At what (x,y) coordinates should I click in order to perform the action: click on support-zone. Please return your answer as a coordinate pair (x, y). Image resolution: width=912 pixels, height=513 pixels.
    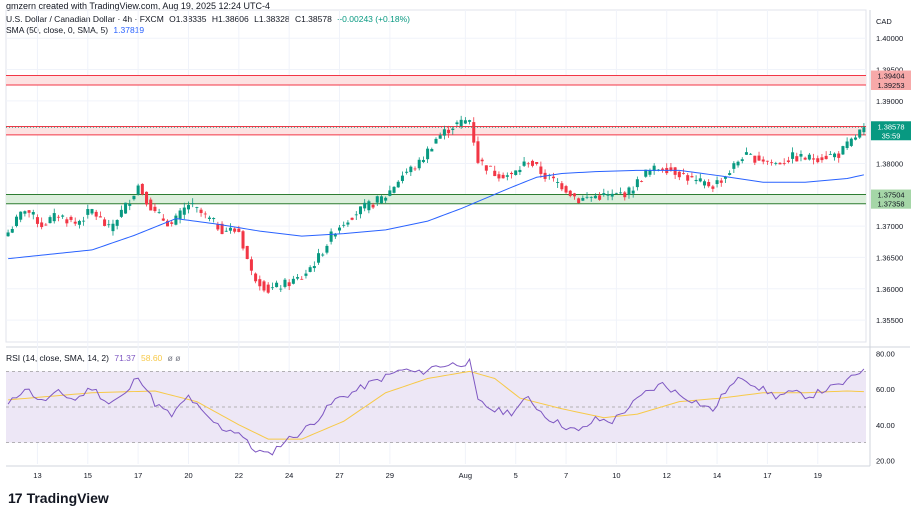
    Looking at the image, I should click on (436, 199).